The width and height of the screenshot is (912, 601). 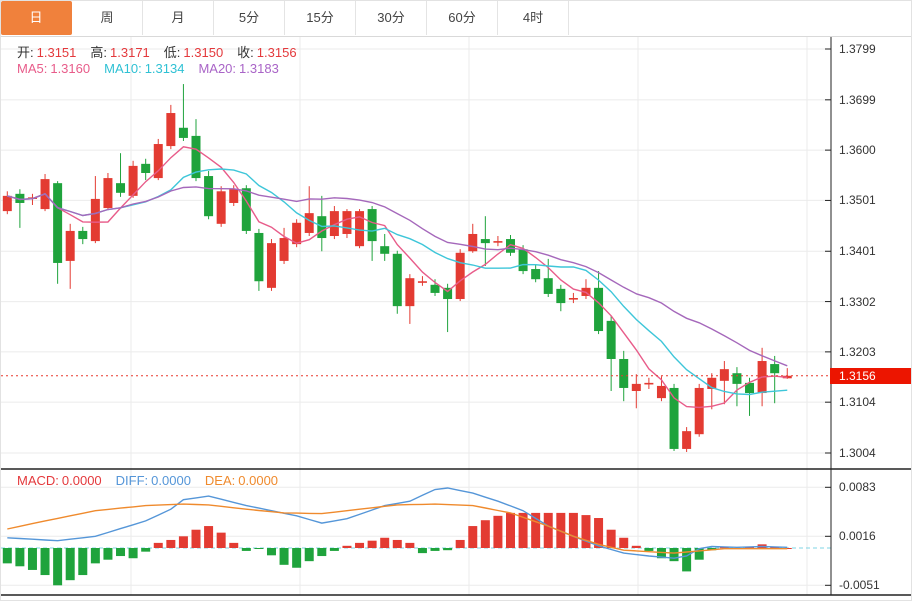 I want to click on timeframe-tabbar: 日周月 5分 15分 30分 60分 4时, so click(x=456, y=19).